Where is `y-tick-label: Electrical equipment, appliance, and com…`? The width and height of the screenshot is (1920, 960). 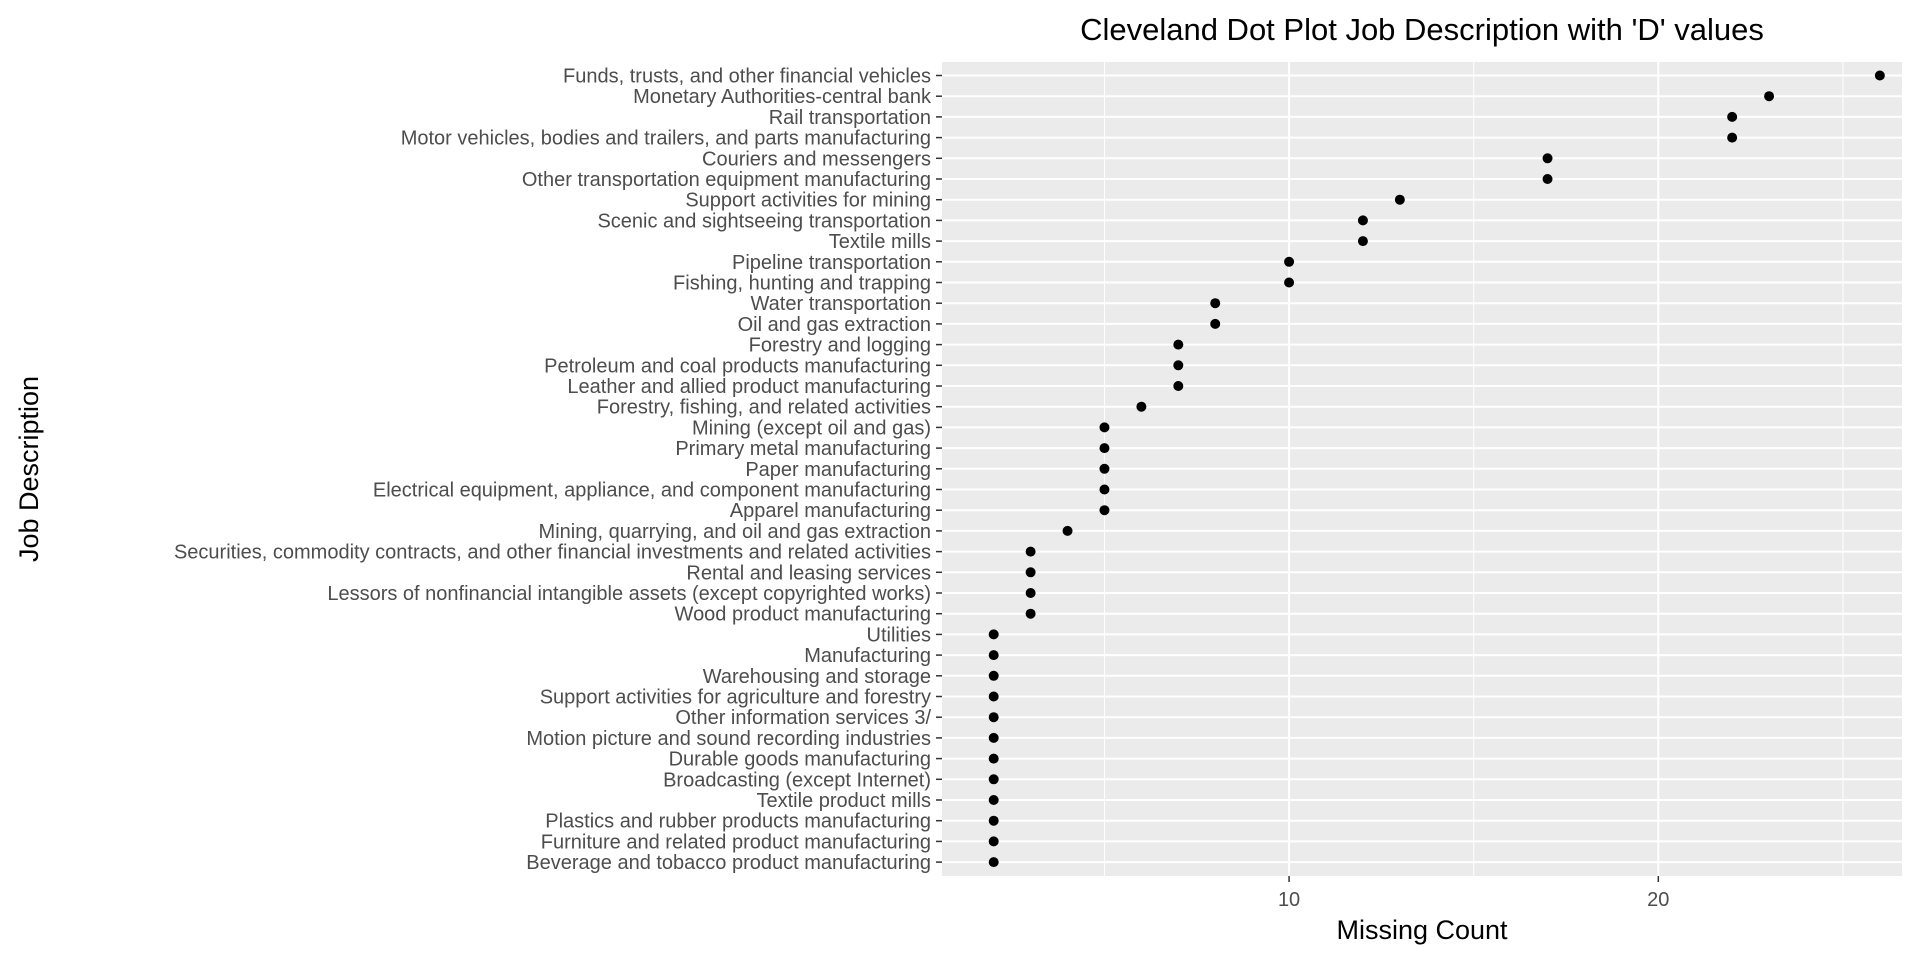 y-tick-label: Electrical equipment, appliance, and com… is located at coordinates (652, 491).